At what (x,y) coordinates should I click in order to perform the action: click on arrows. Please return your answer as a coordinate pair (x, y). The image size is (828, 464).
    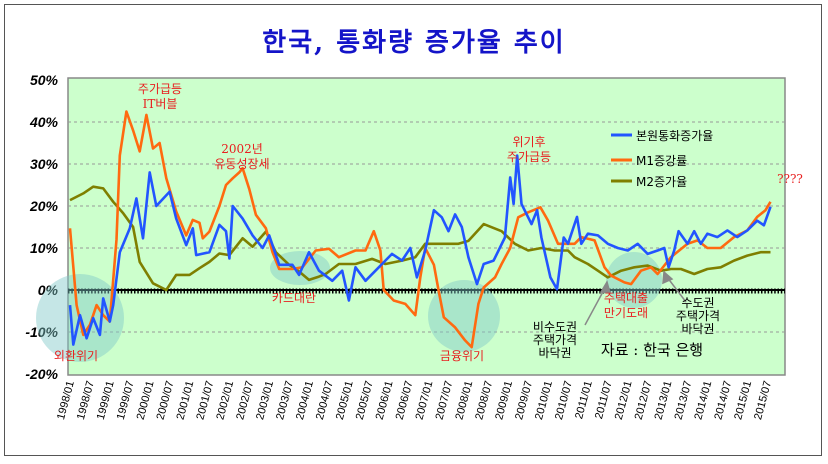
    Looking at the image, I should click on (635, 298).